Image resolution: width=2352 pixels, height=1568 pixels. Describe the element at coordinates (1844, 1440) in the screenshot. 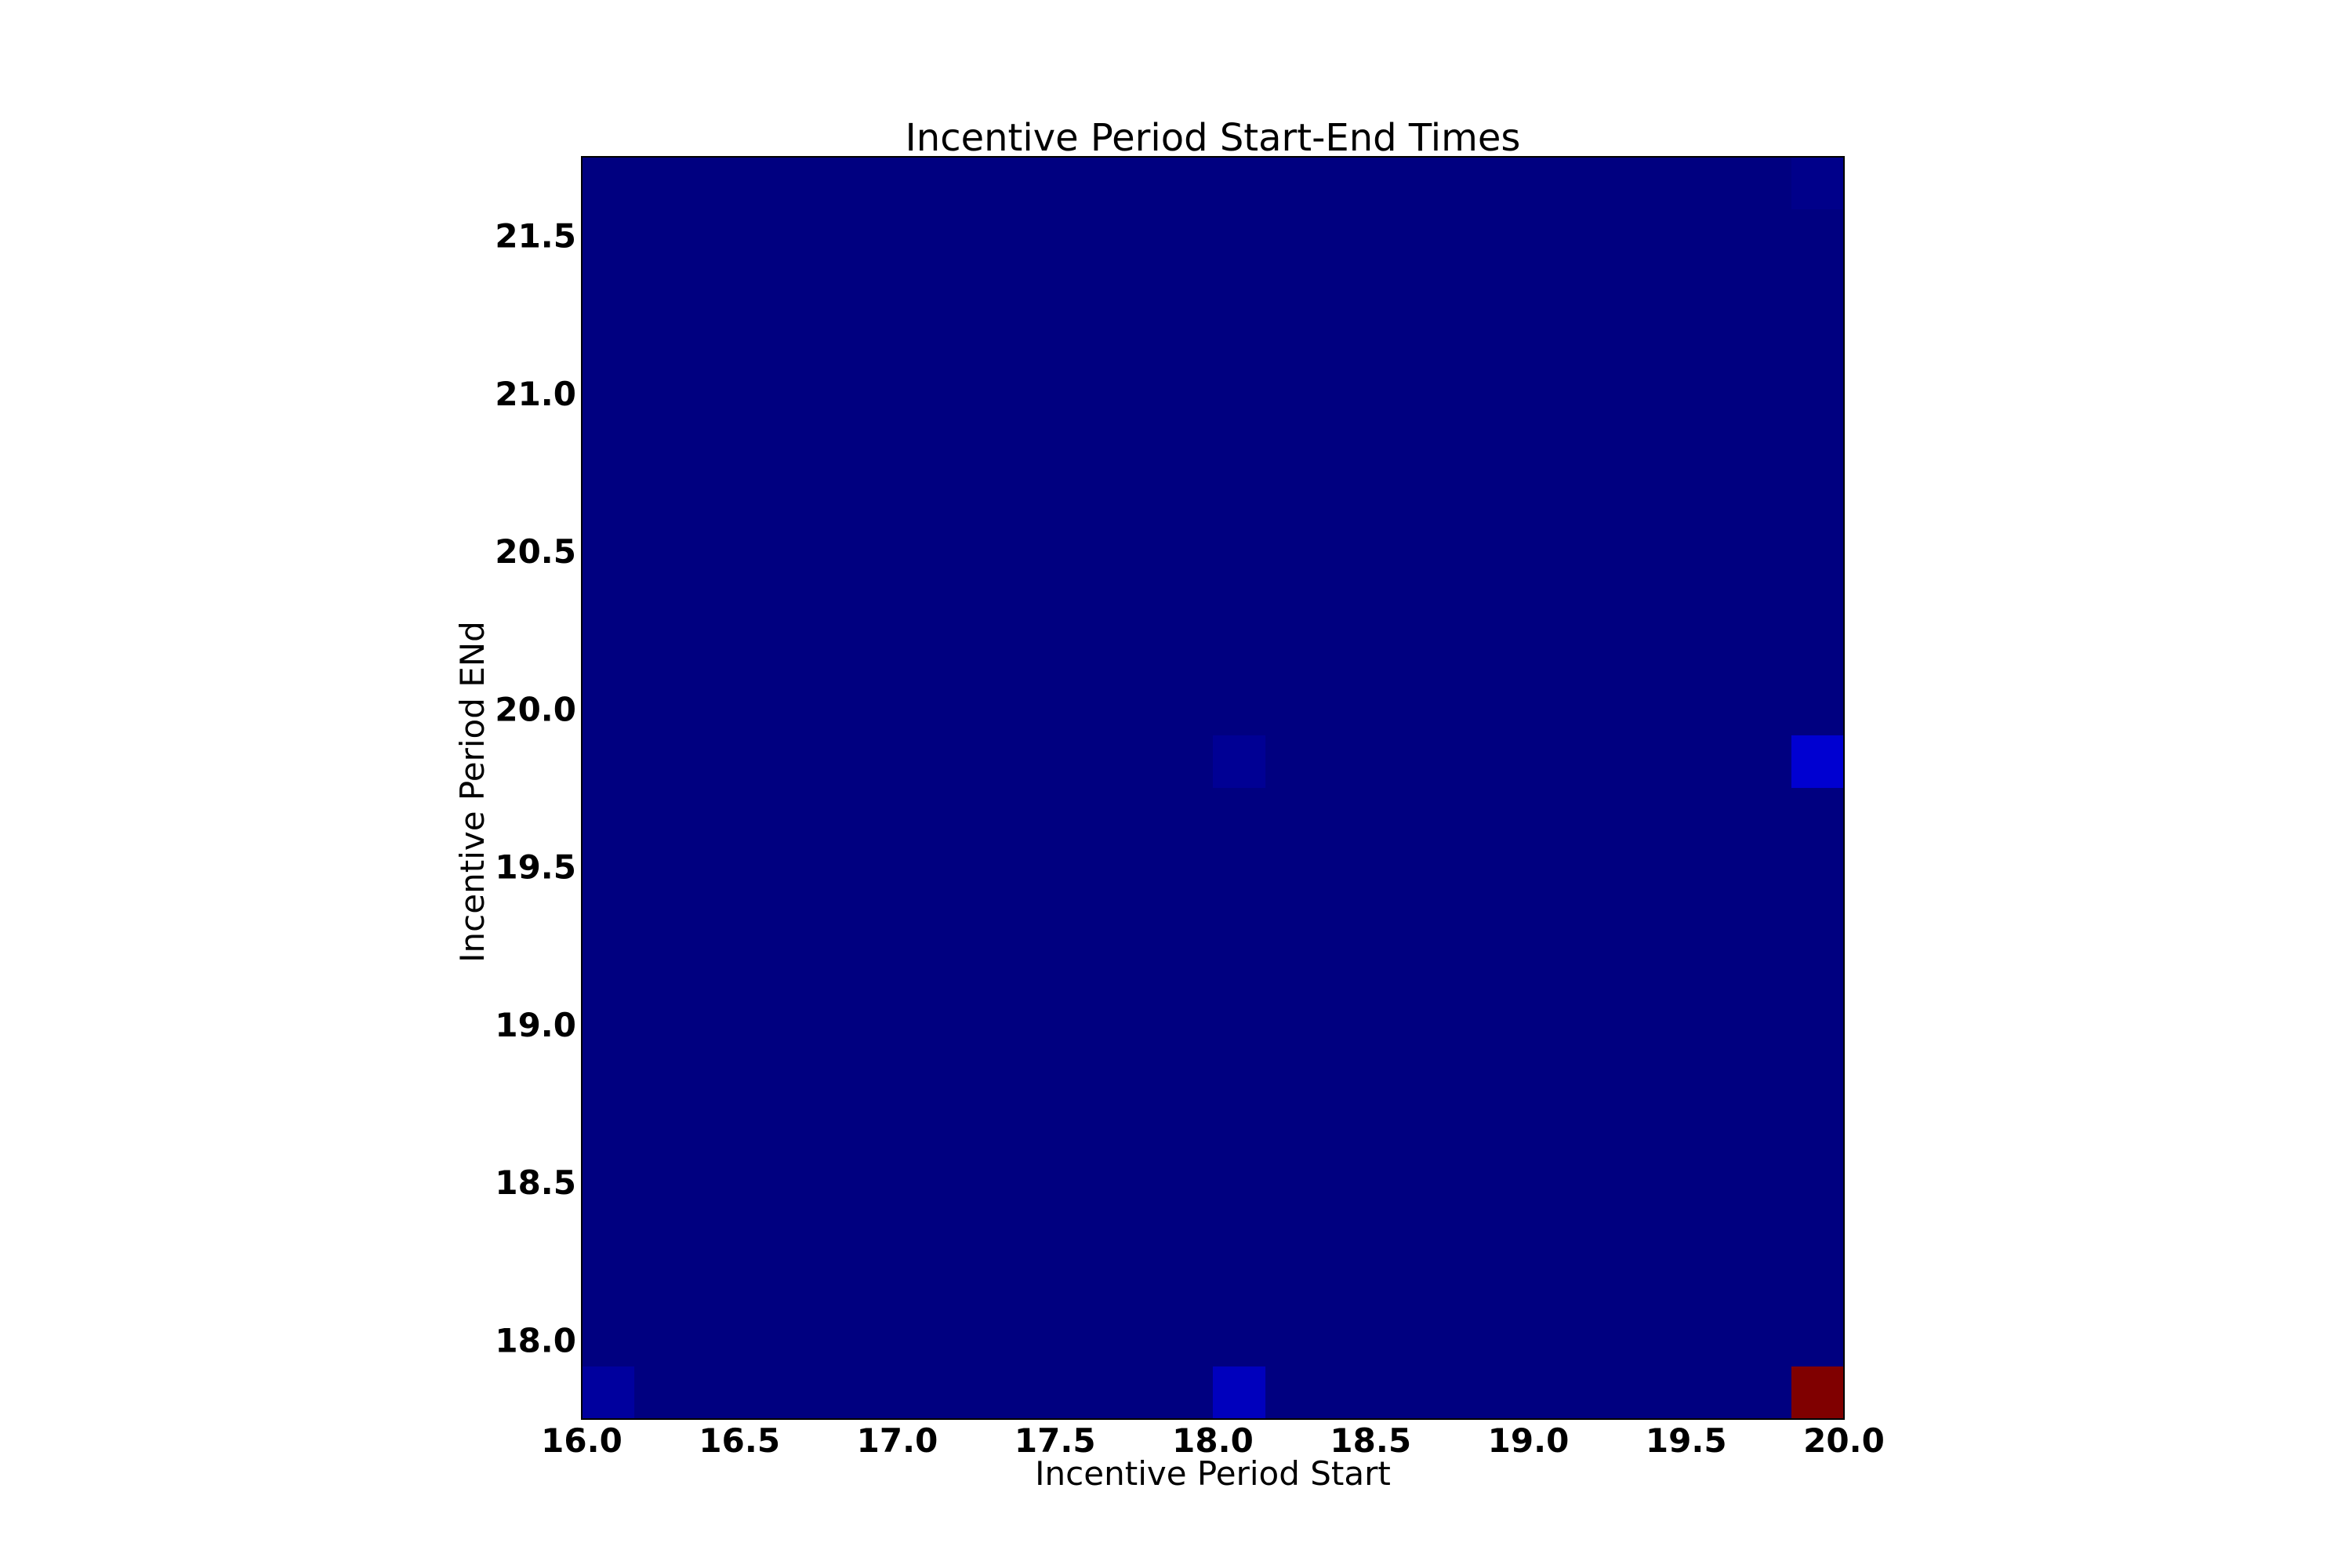

I see `x-tick-label: 20.0` at that location.